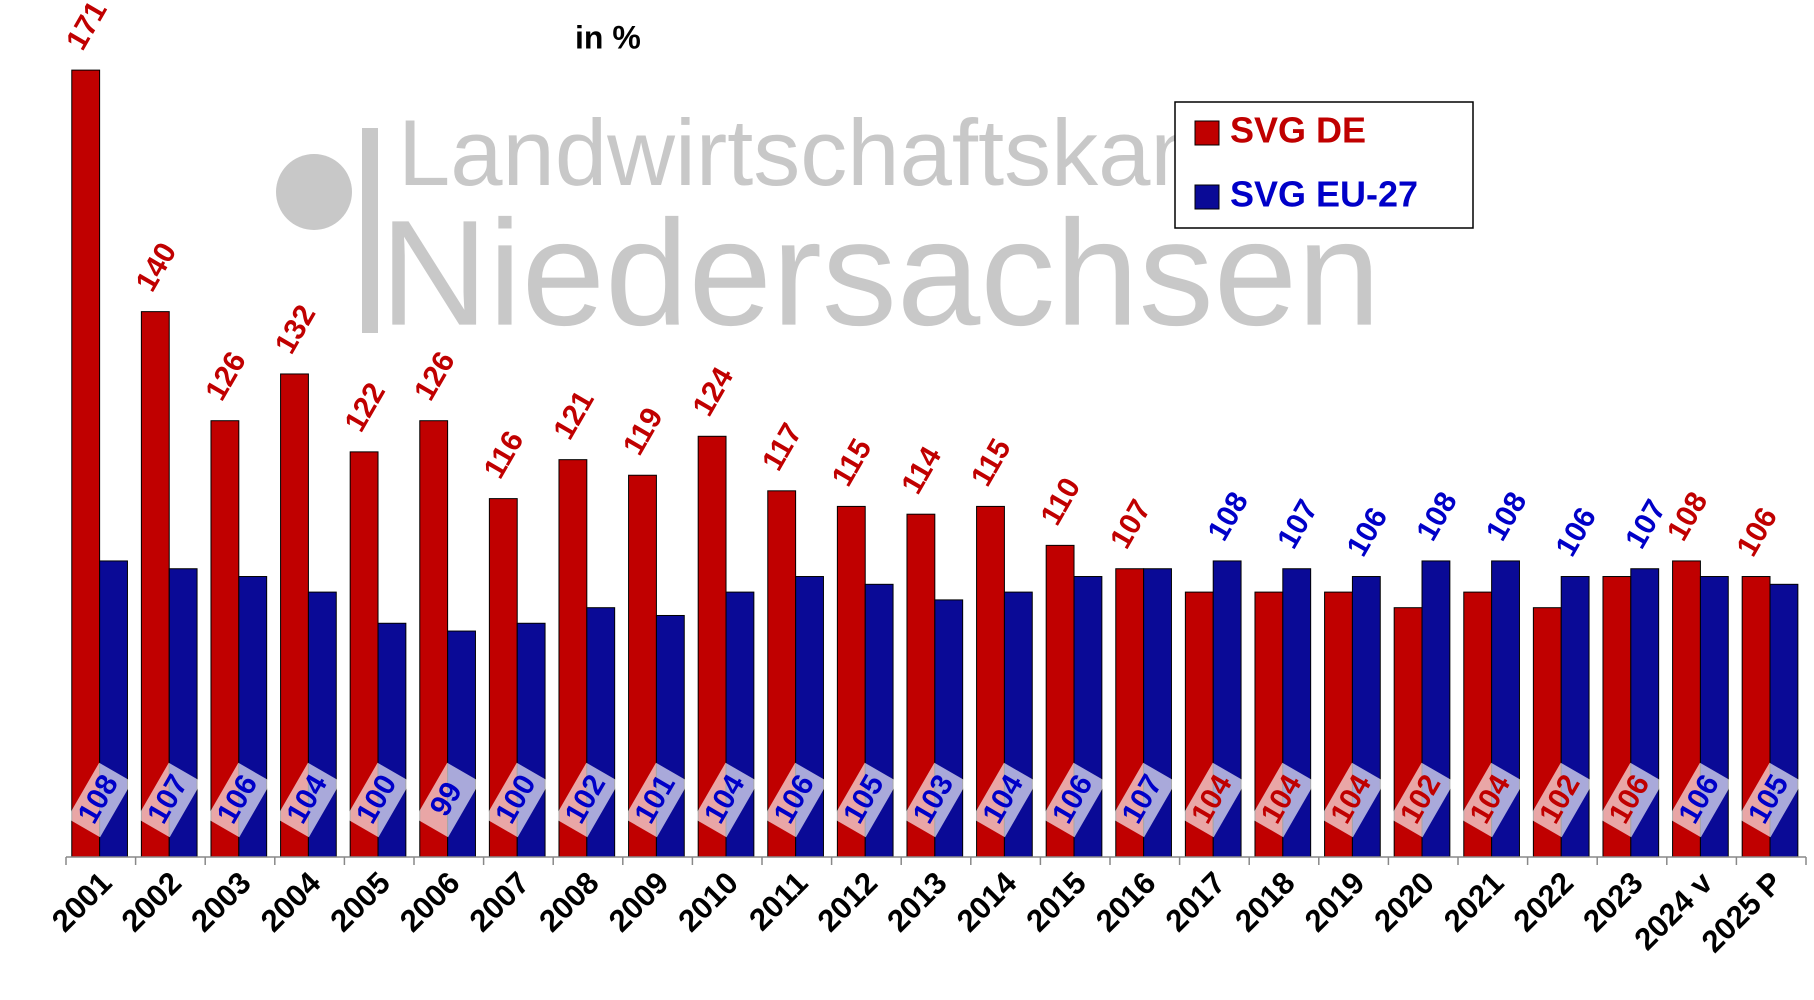 The image size is (1814, 1000). Describe the element at coordinates (291, 901) in the screenshot. I see `x-tick-label: 2004` at that location.